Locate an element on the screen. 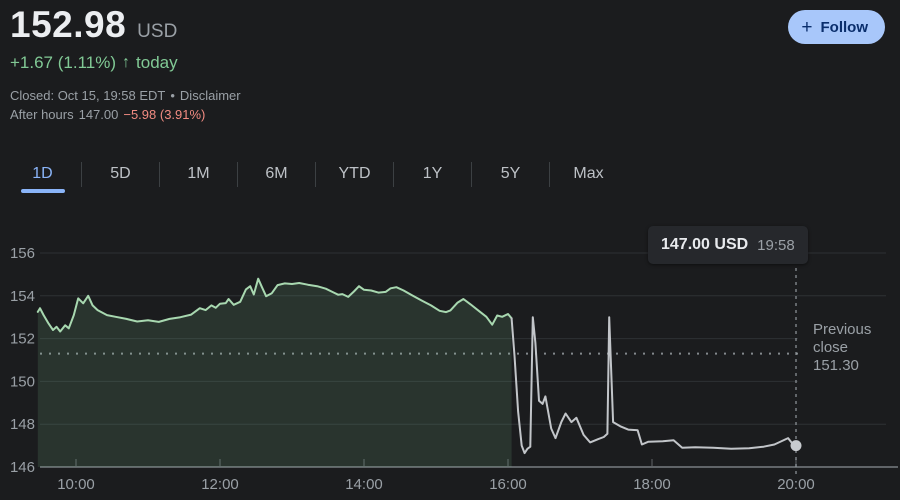  tab-1d: 1D is located at coordinates (42, 175).